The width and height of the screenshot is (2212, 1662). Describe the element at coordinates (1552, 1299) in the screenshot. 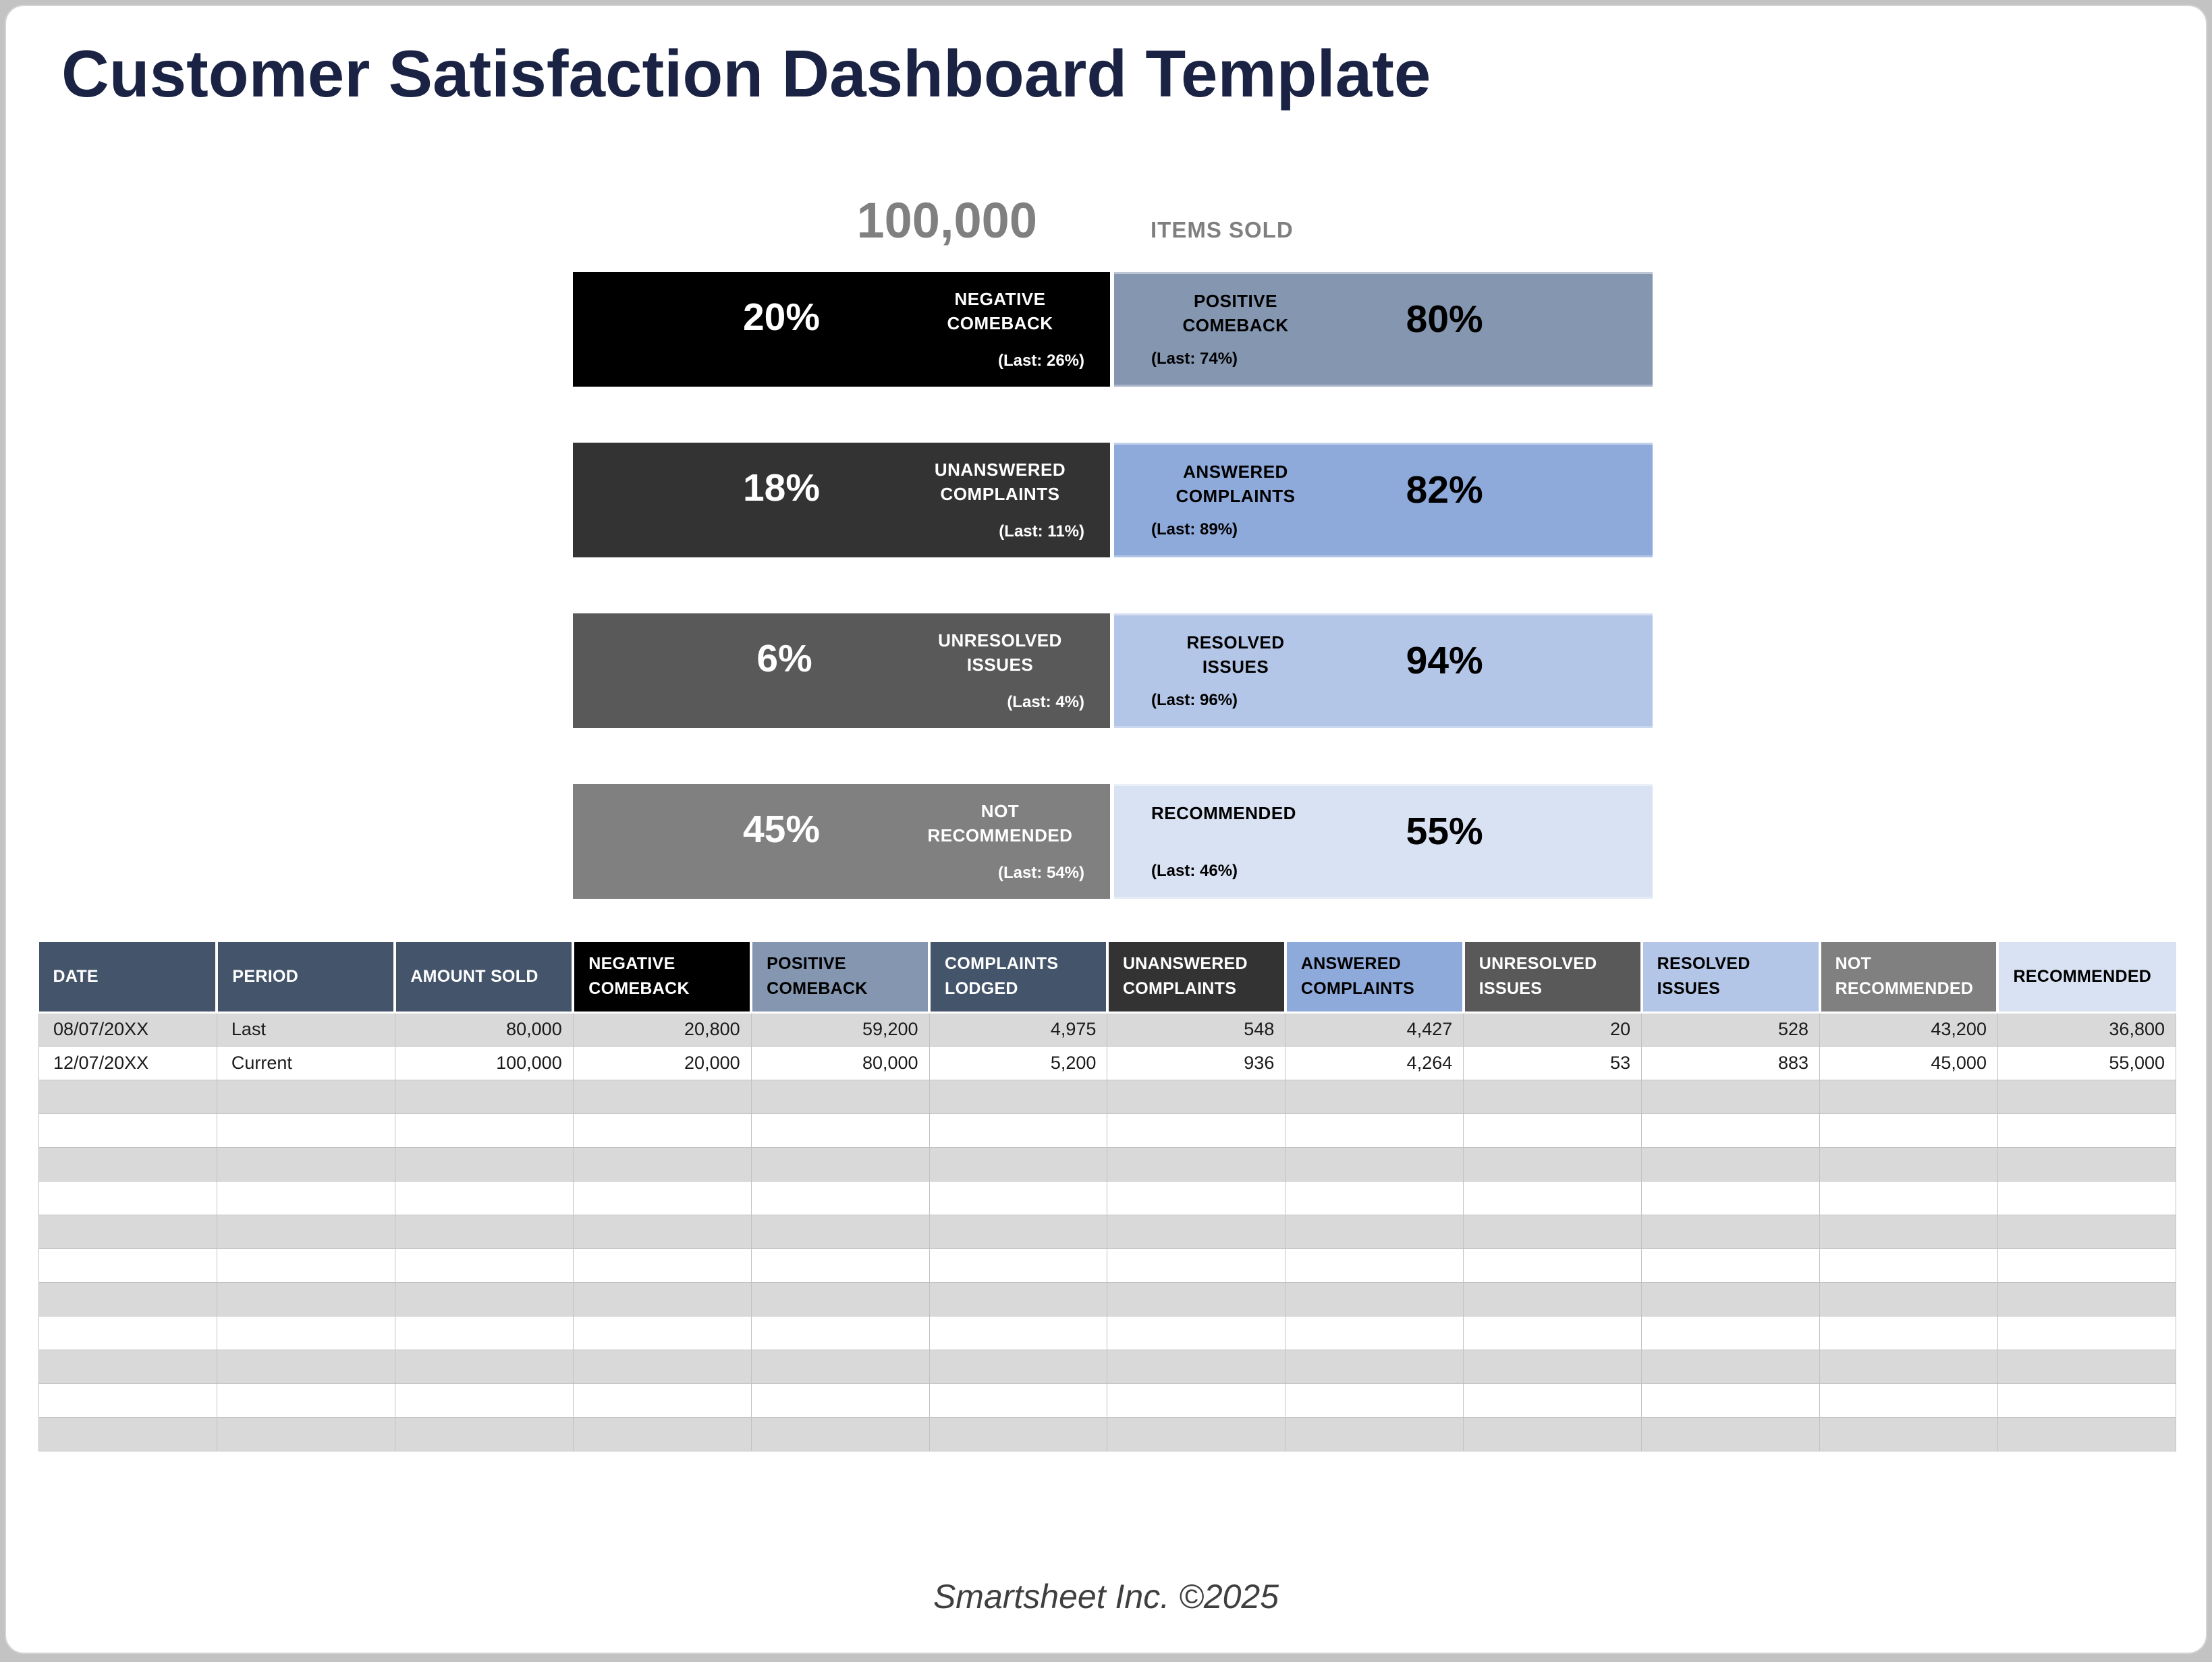

I see `cell-r9-unresolved-issues` at that location.